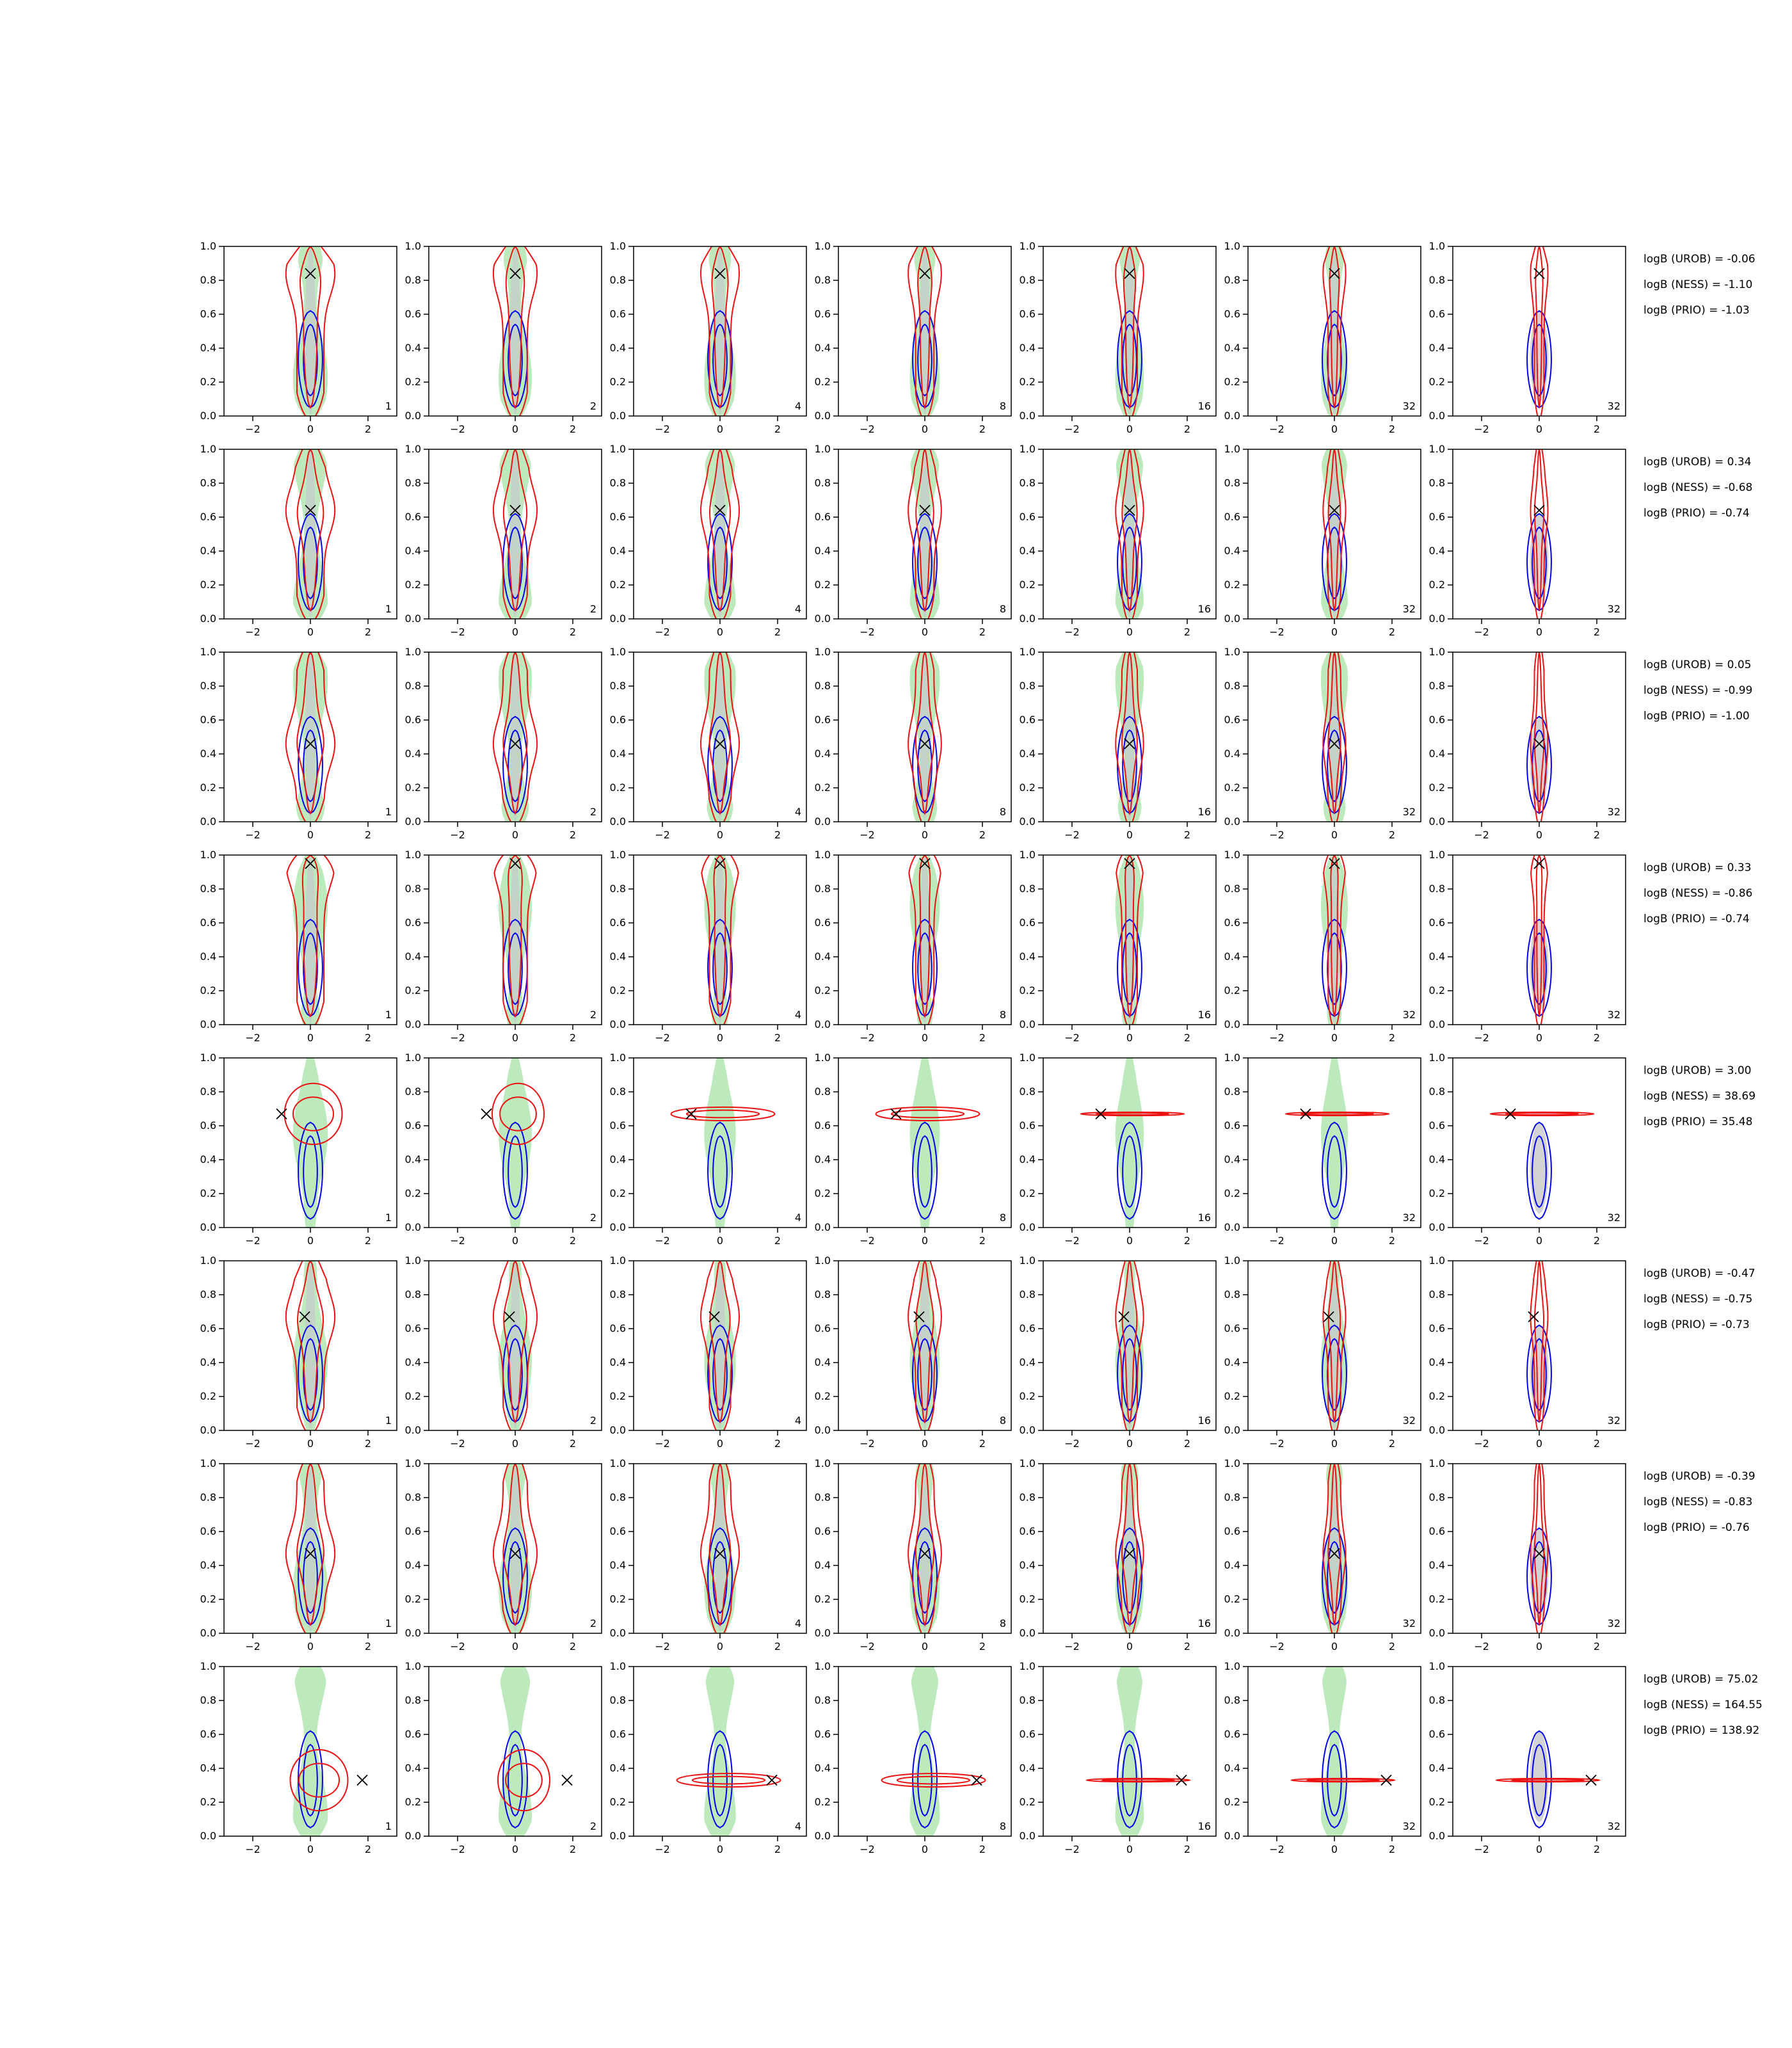 Image resolution: width=1792 pixels, height=2048 pixels. What do you see at coordinates (593, 1420) in the screenshot?
I see `panel-label: 2` at bounding box center [593, 1420].